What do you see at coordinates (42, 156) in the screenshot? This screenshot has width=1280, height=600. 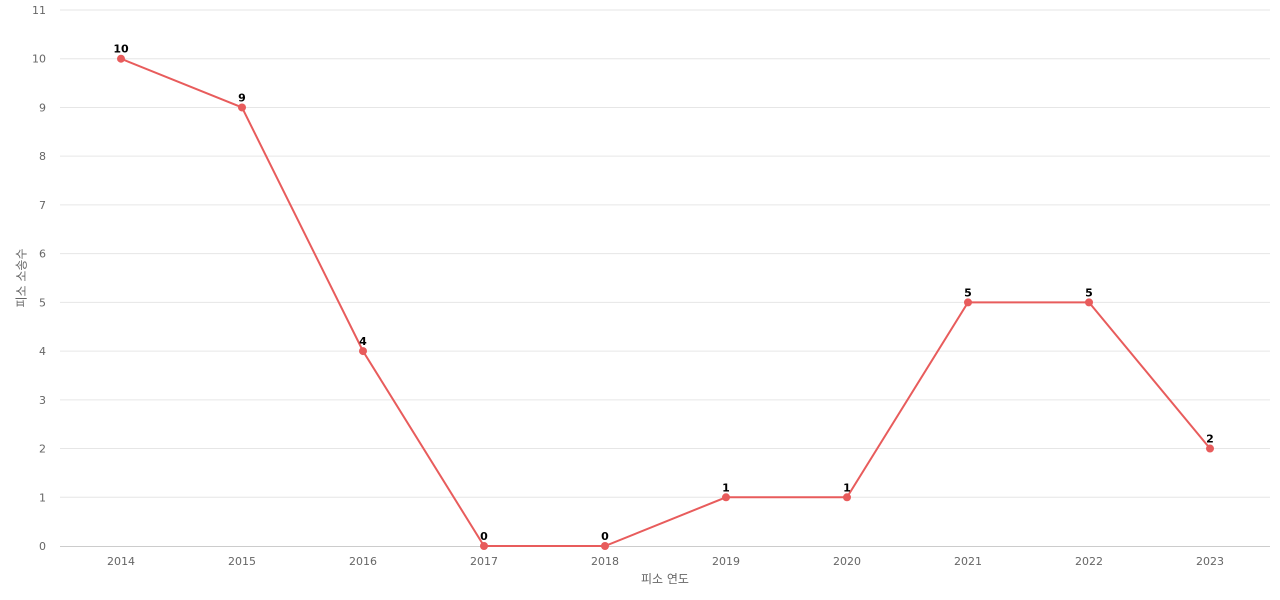 I see `y-tick-label: 8` at bounding box center [42, 156].